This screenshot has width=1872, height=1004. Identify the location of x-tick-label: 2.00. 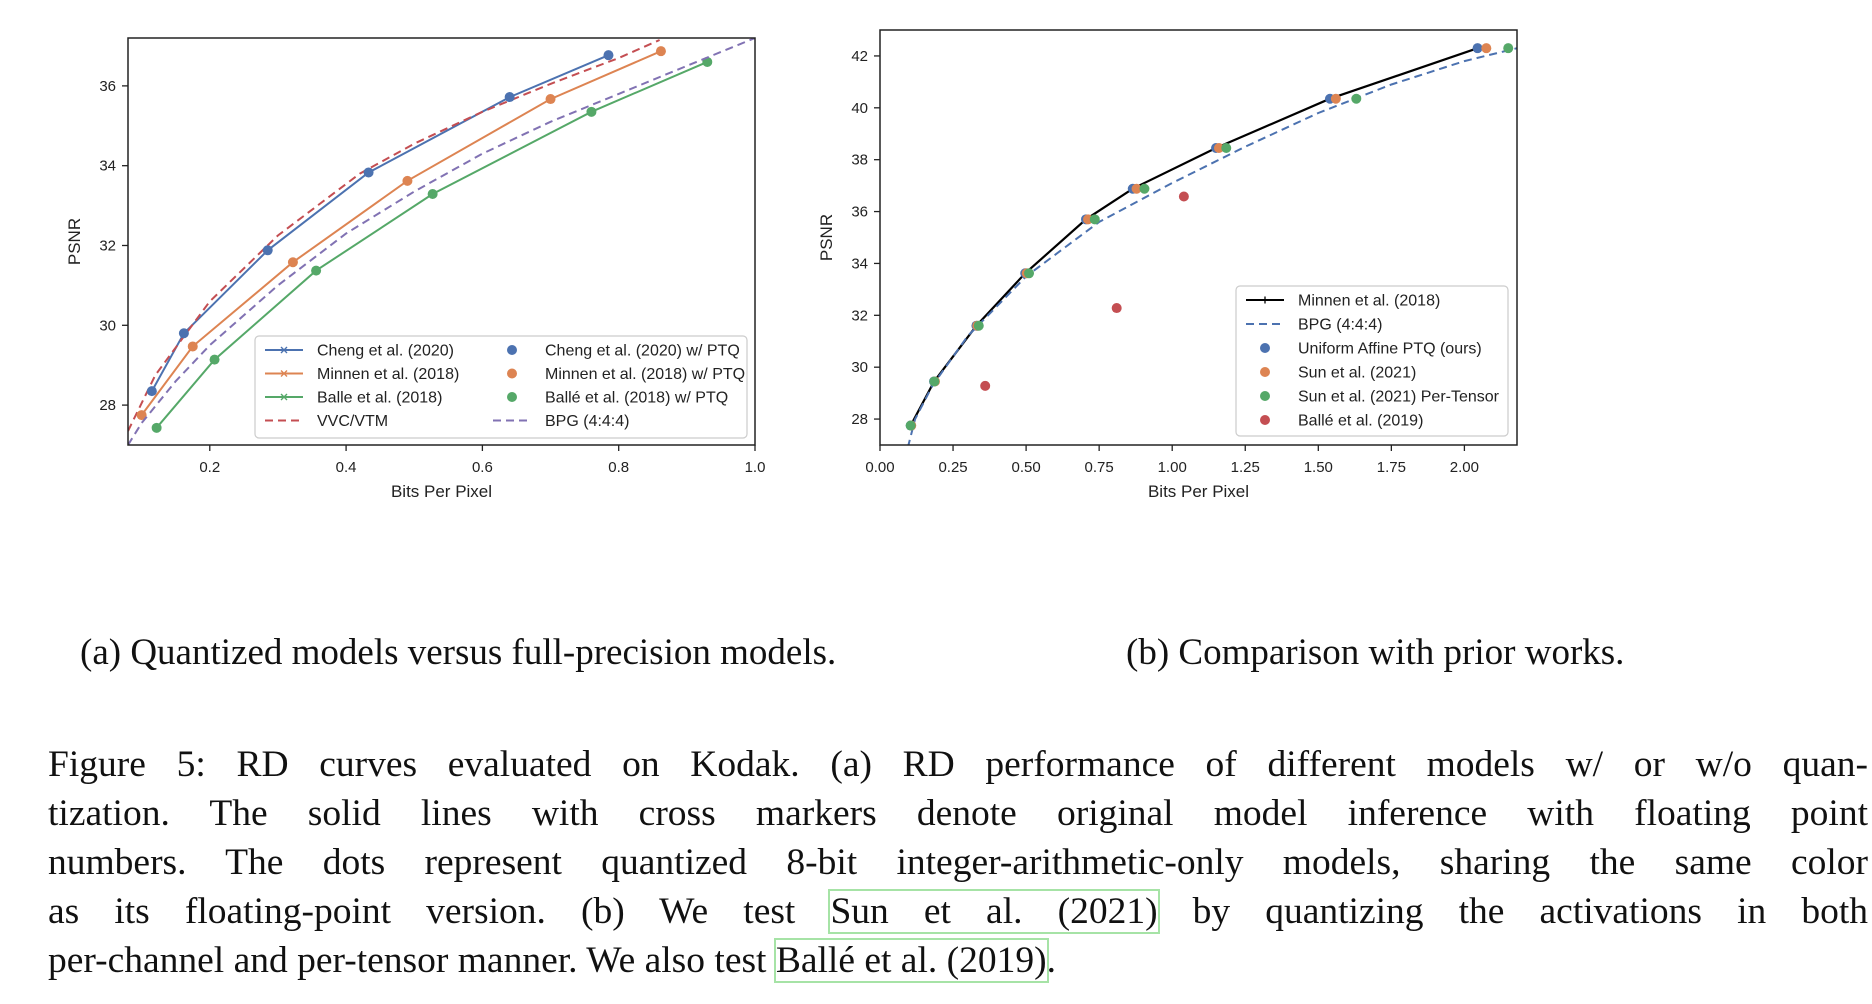
(1464, 467).